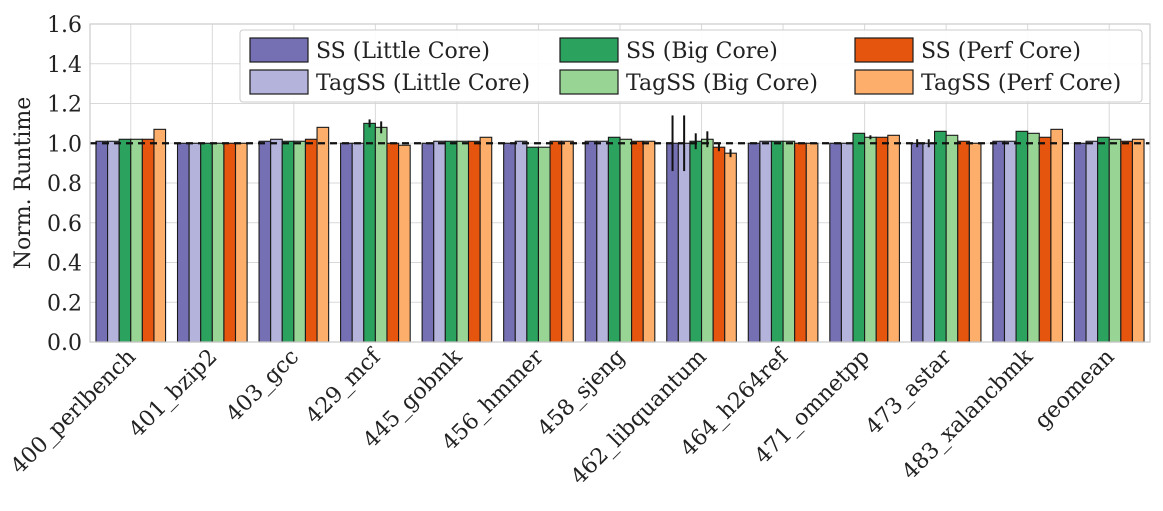  I want to click on y-tick-label: 1.0, so click(64, 144).